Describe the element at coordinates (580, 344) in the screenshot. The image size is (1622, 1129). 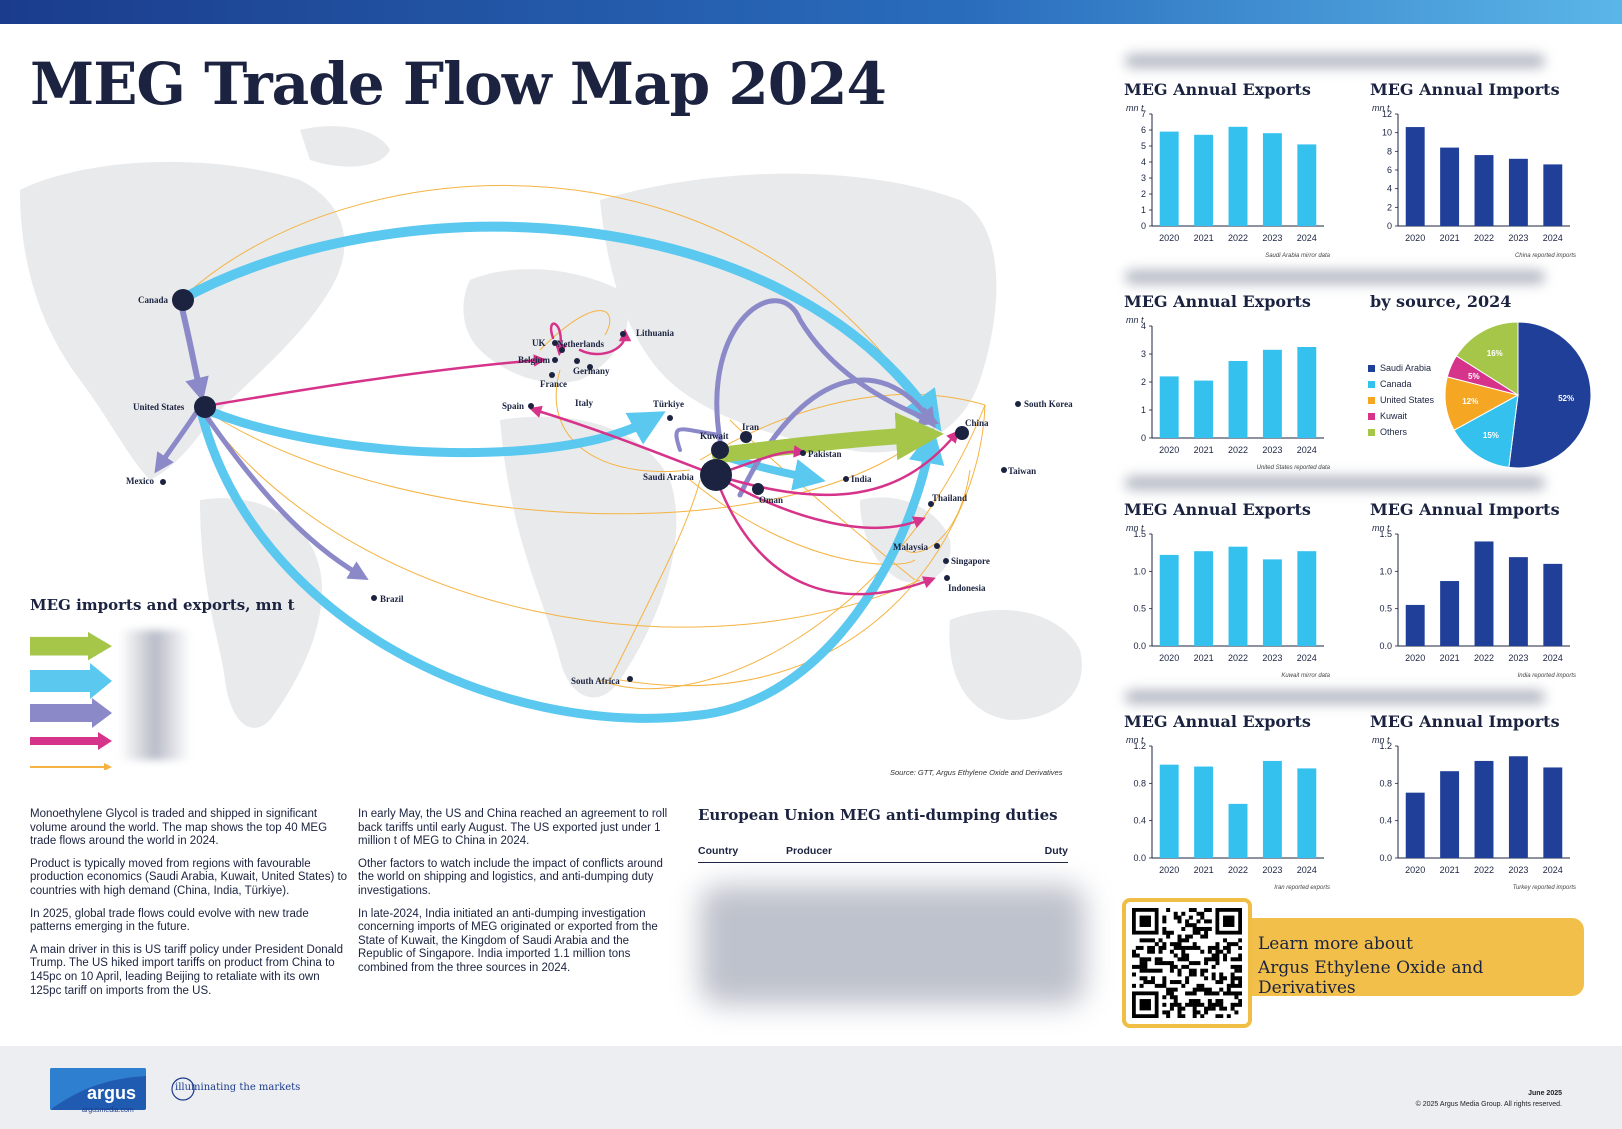
I see `label-netherlands: Netherlands` at that location.